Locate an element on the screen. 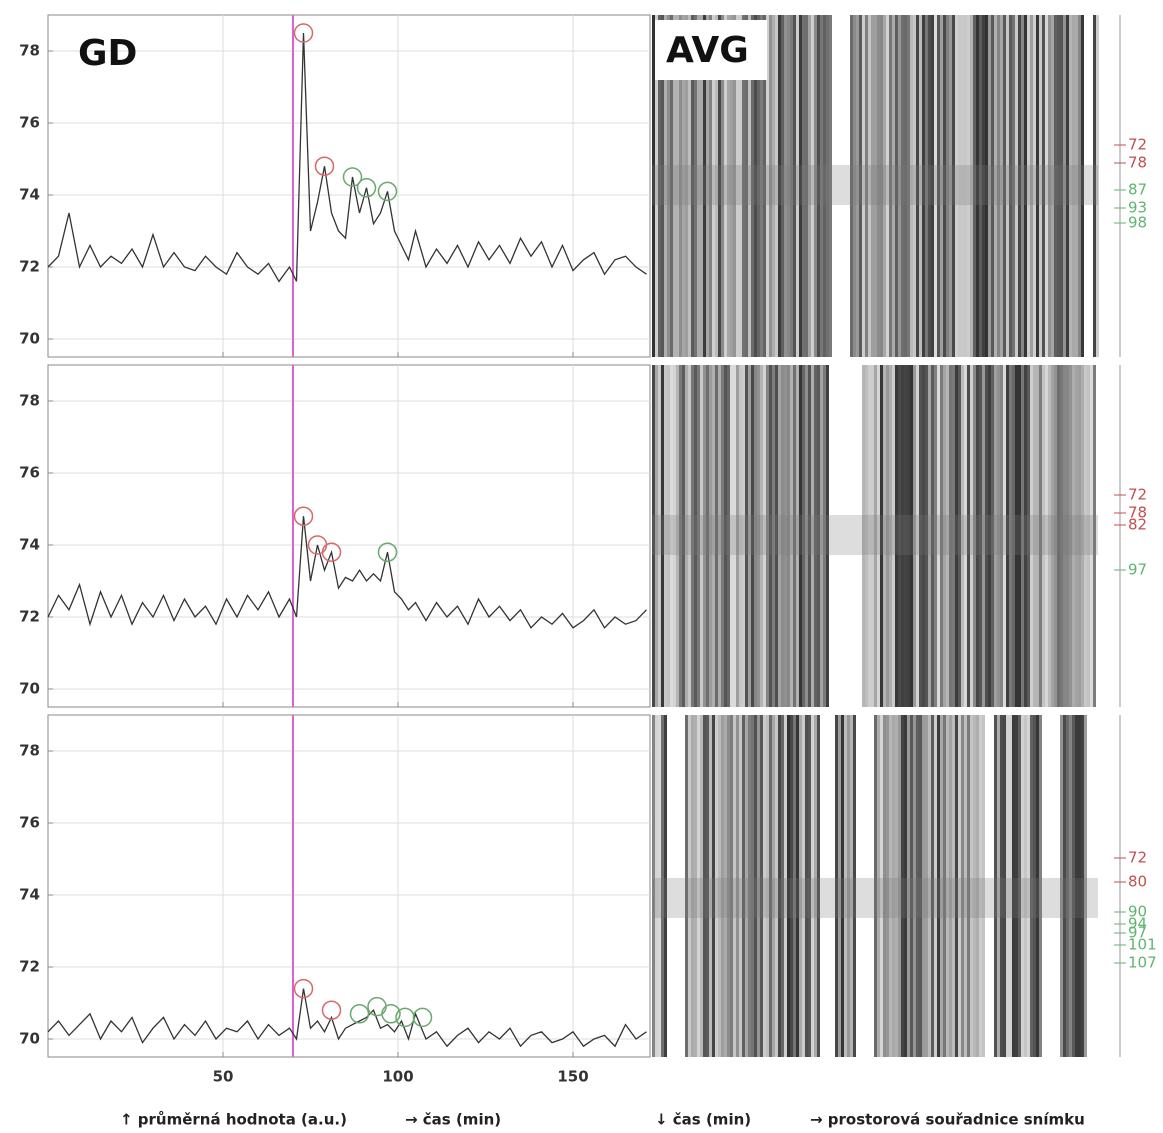 The image size is (1163, 1133). label-box is located at coordinates (711, 50).